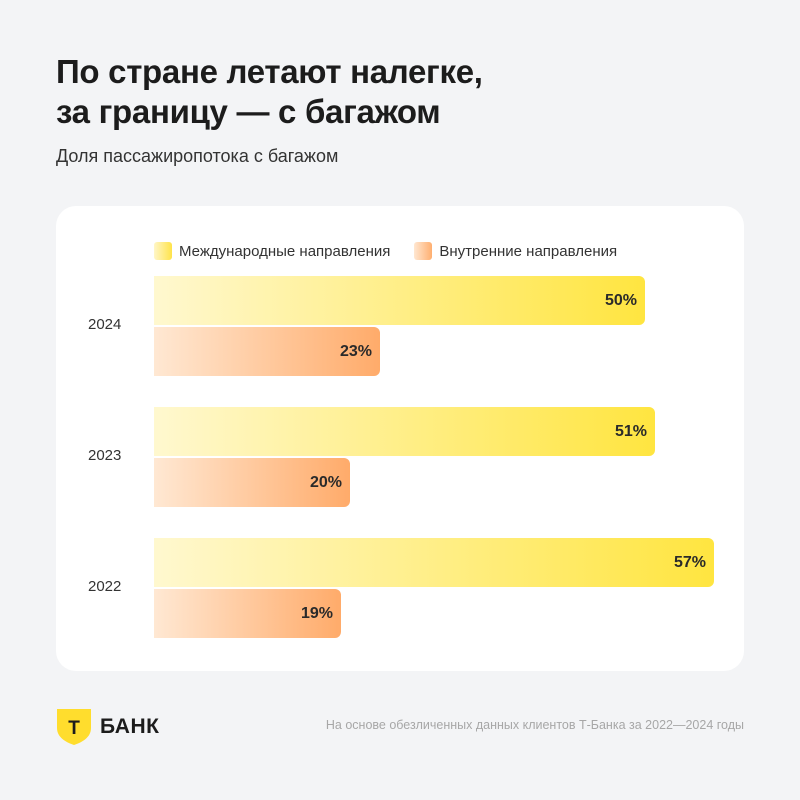 This screenshot has height=800, width=800. Describe the element at coordinates (325, 482) in the screenshot. I see `bar-value-label: 20%` at that location.